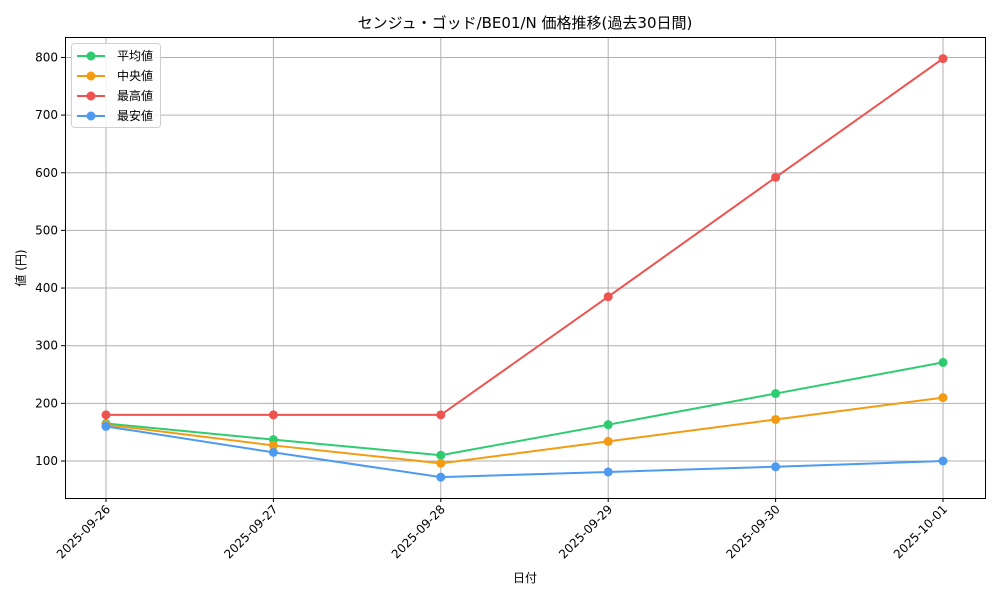 The image size is (1000, 600). What do you see at coordinates (753, 531) in the screenshot?
I see `x-tick-label: 2025-09-30` at bounding box center [753, 531].